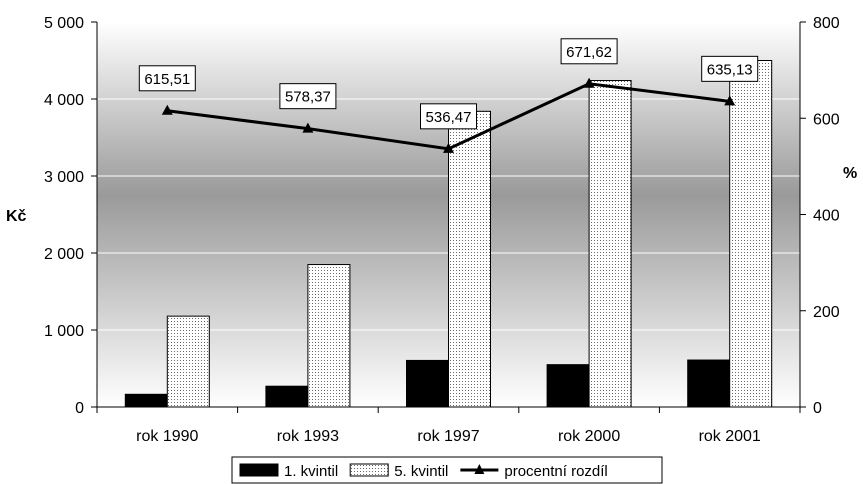 The image size is (863, 484). Describe the element at coordinates (16, 216) in the screenshot. I see `y-axis-title: Kč` at that location.